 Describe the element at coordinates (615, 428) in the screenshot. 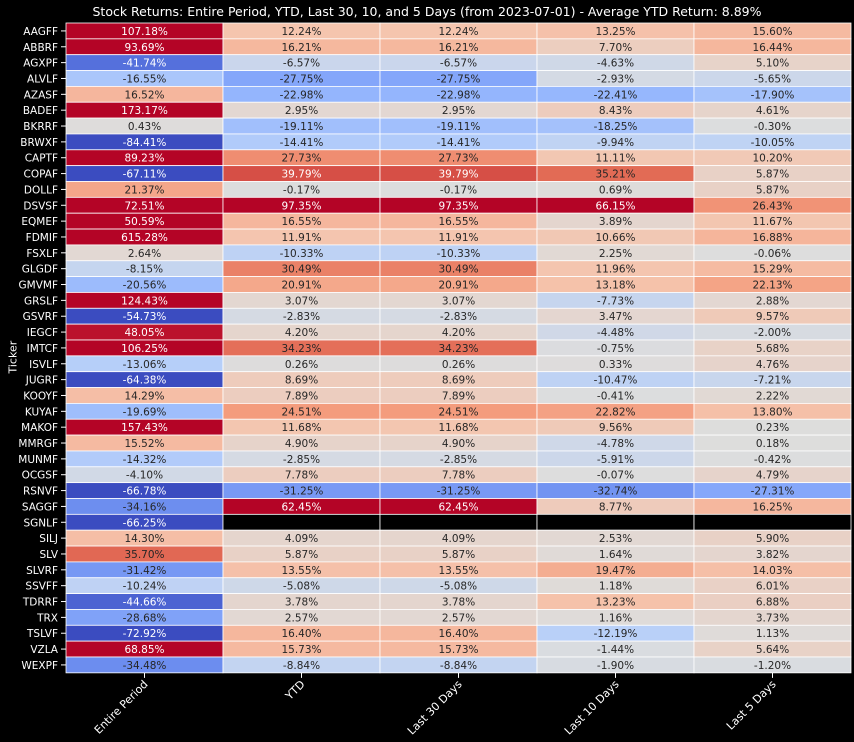

I see `cell-value-label: 9.56%` at that location.